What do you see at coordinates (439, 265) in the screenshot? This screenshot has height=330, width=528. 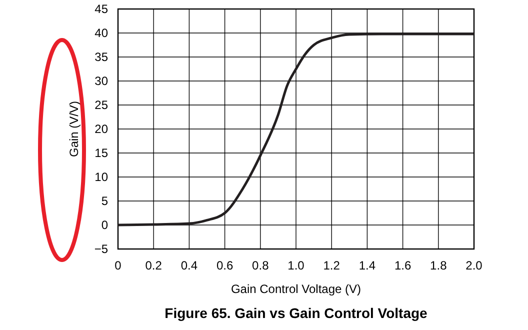 I see `x-tick-label: 1.8` at bounding box center [439, 265].